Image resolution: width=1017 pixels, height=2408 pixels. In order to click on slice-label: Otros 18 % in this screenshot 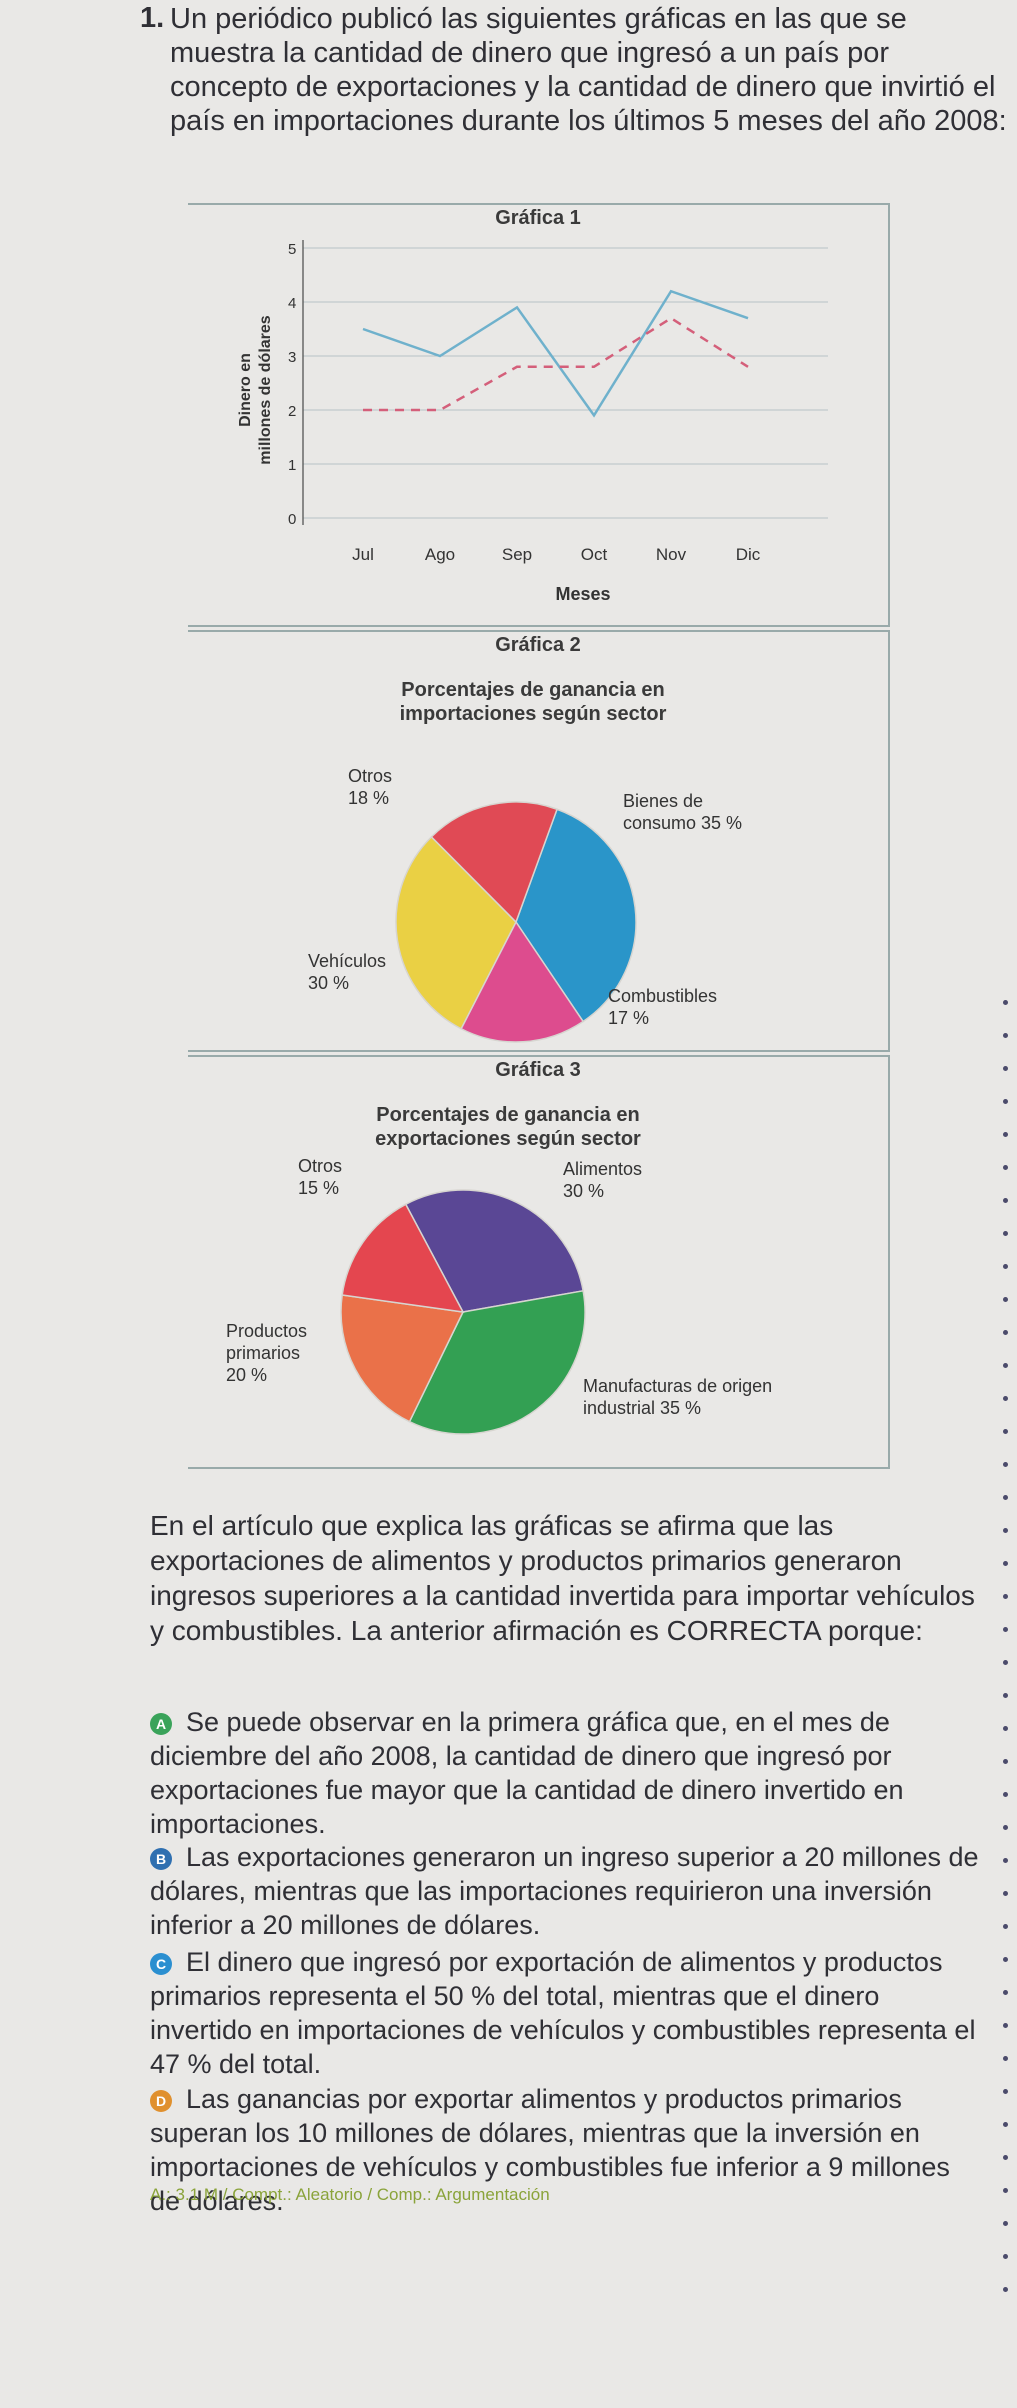, I will do `click(370, 787)`.